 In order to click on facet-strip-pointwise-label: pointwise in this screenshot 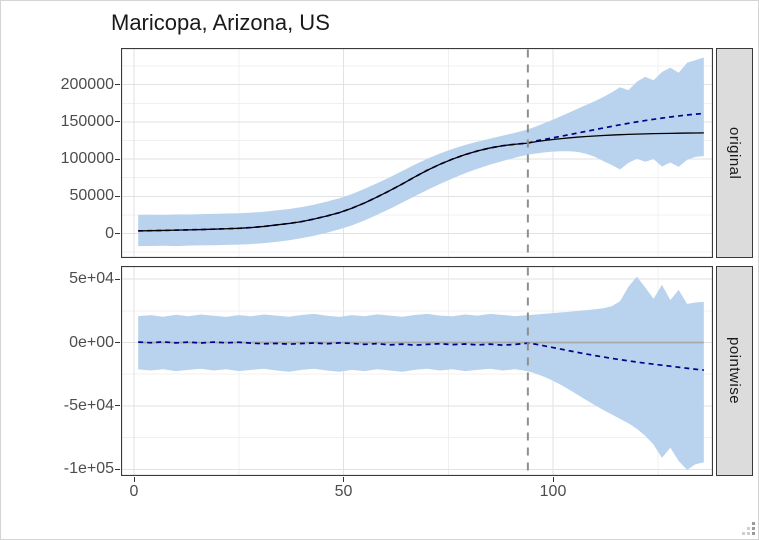, I will do `click(734, 371)`.